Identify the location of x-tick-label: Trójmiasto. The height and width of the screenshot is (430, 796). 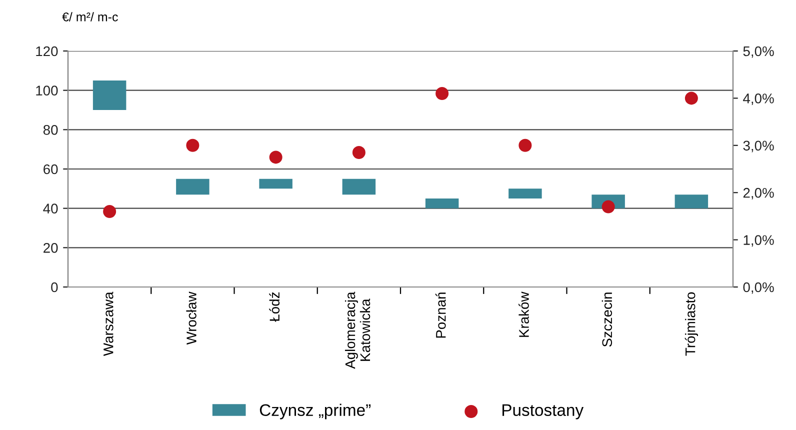
(691, 324).